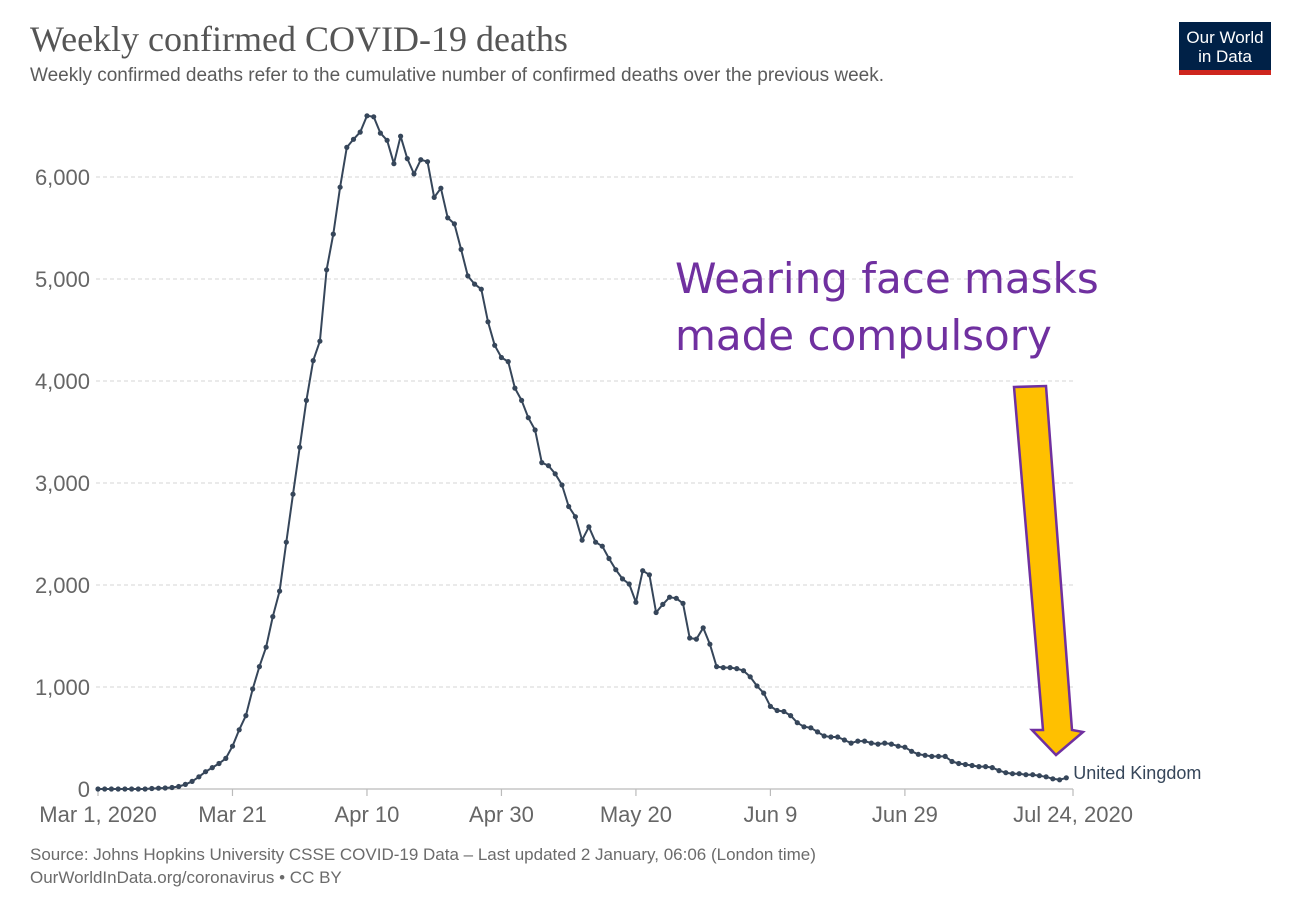 The height and width of the screenshot is (900, 1289). I want to click on y-tick-label: 2,000, so click(62, 585).